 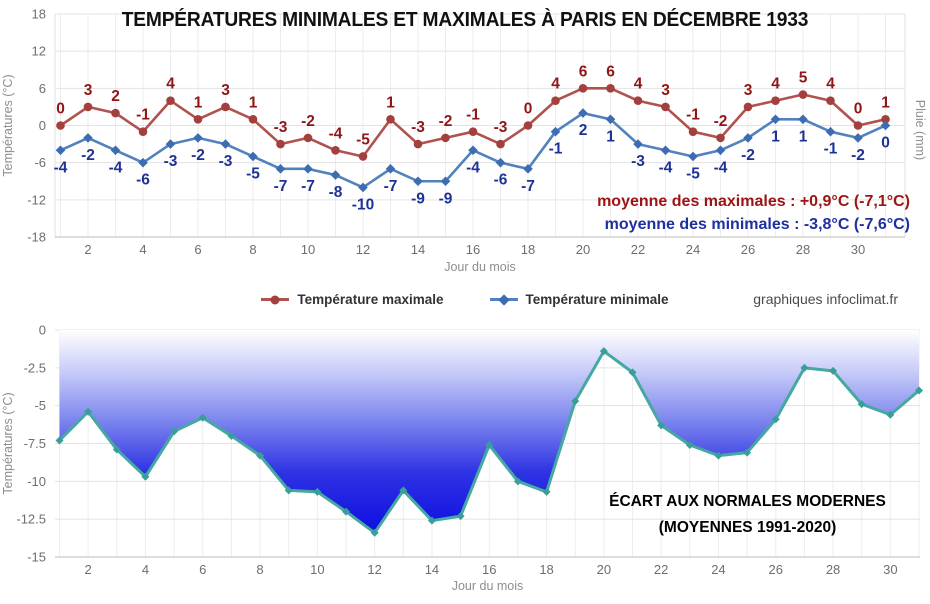 What do you see at coordinates (890, 569) in the screenshot?
I see `x-axis-tick-label: 30` at bounding box center [890, 569].